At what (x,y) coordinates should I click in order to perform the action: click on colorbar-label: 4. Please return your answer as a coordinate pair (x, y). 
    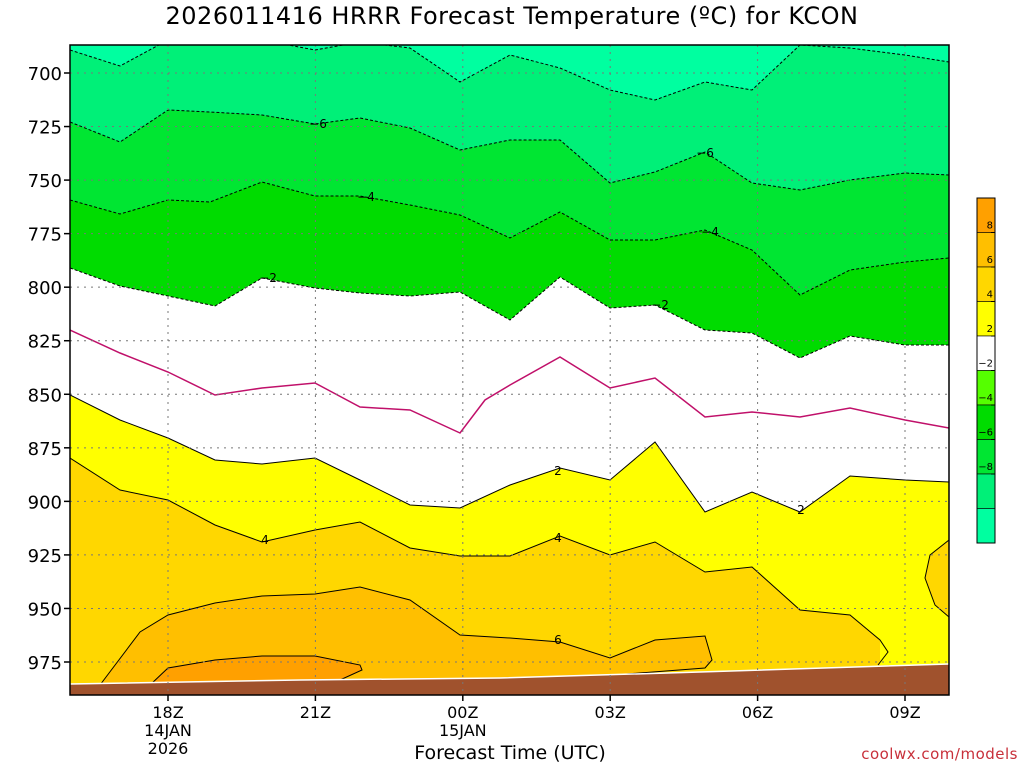
    Looking at the image, I should click on (990, 295).